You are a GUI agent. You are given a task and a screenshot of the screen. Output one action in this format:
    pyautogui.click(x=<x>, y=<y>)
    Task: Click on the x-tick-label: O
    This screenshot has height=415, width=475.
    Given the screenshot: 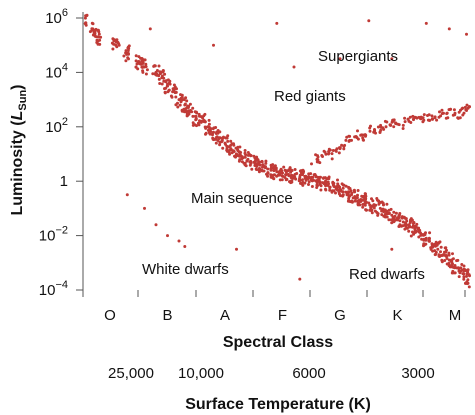 What is the action you would take?
    pyautogui.click(x=110, y=315)
    